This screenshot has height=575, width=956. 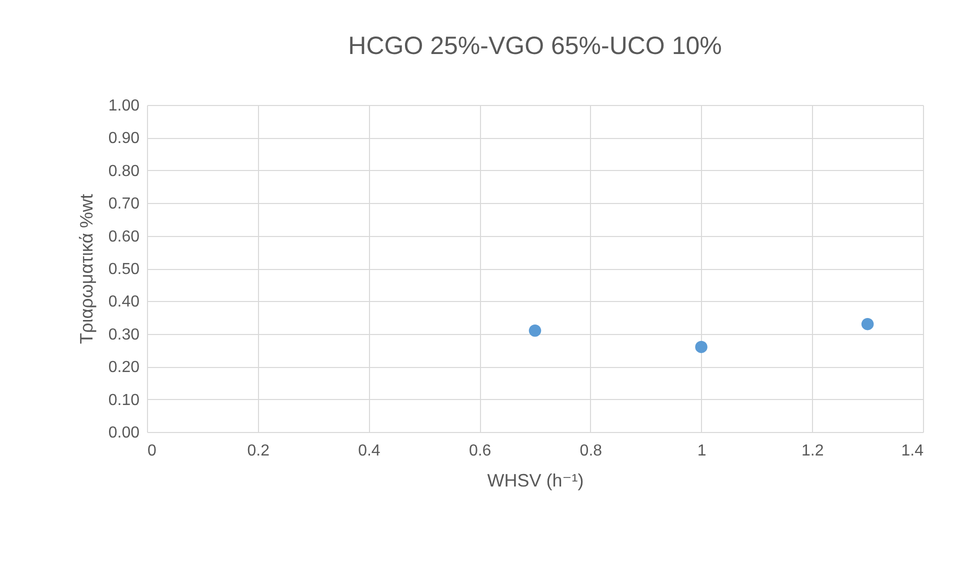 I want to click on x-tick-label: 1.4, so click(x=912, y=451).